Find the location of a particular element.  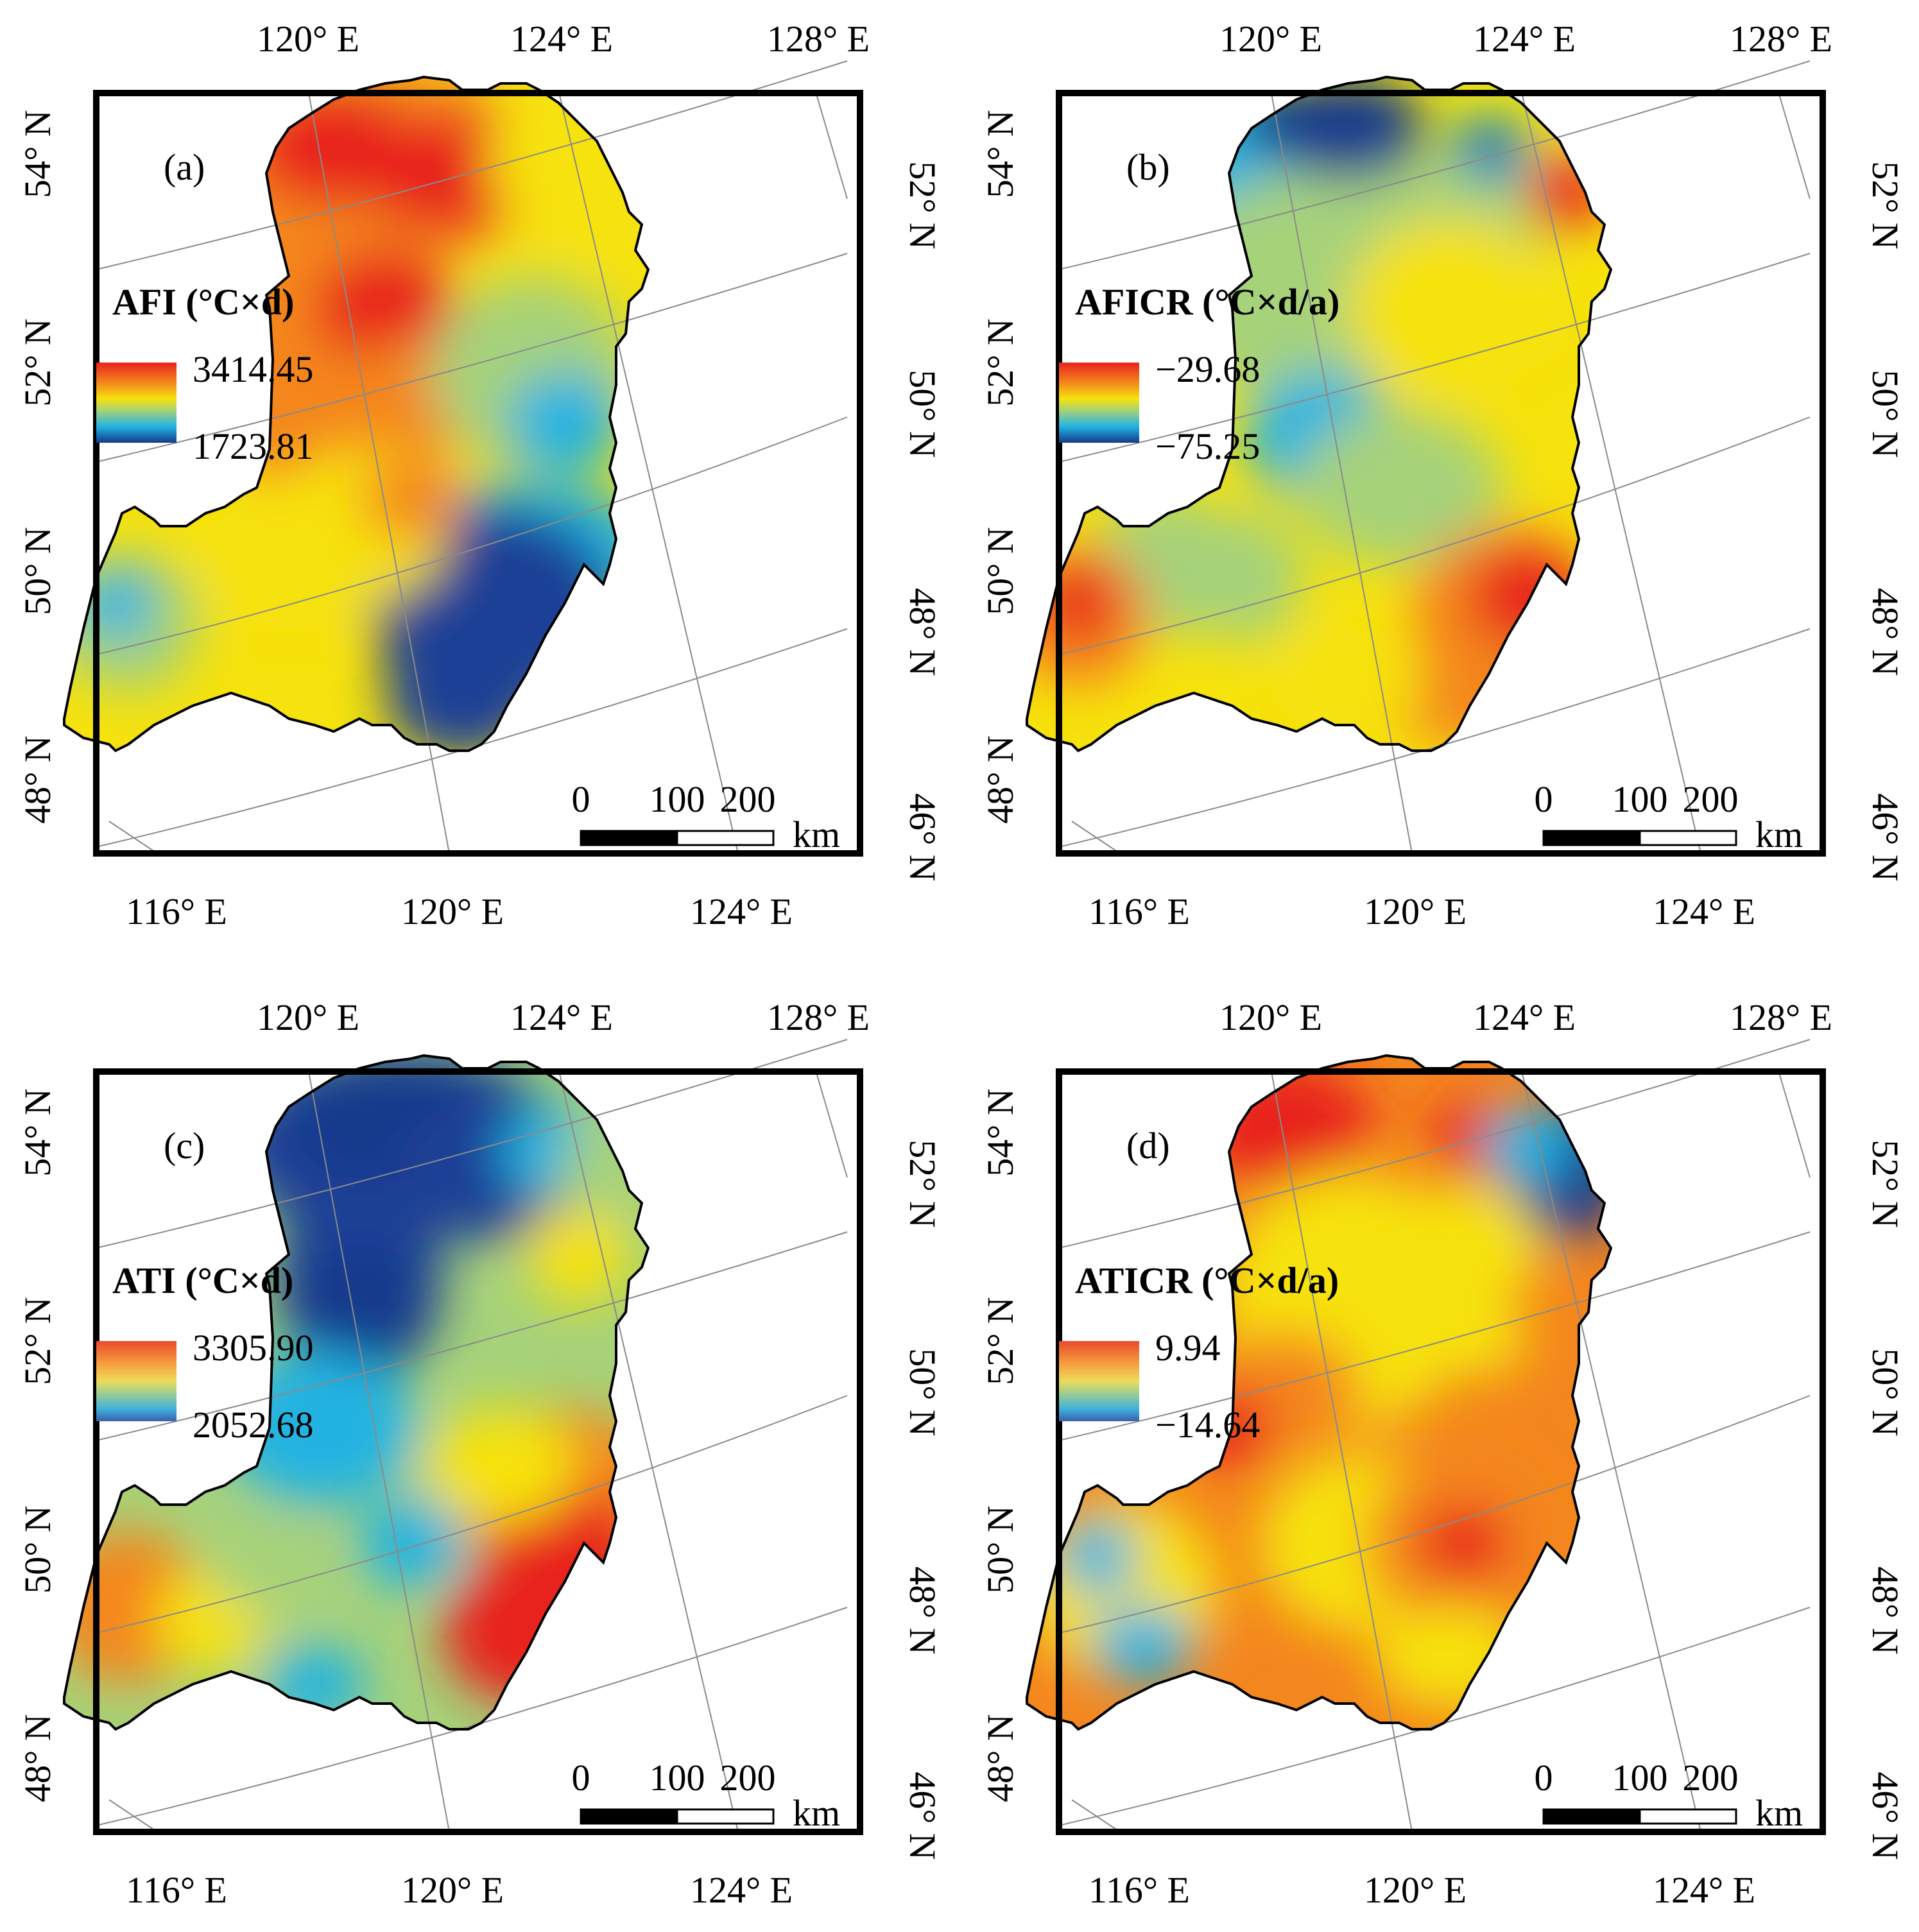

legend-title: AFI (°C×d) is located at coordinates (203, 302).